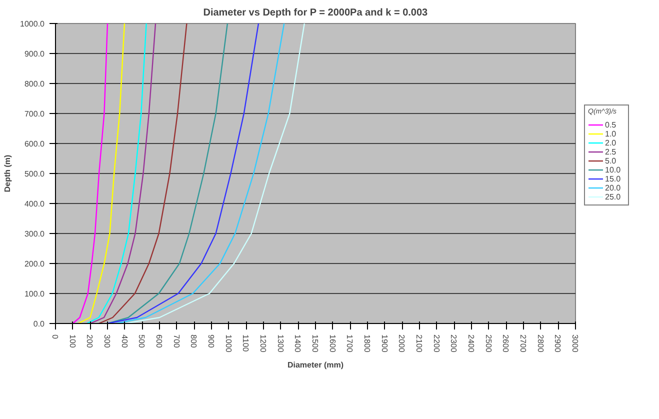 The image size is (659, 419). What do you see at coordinates (505, 343) in the screenshot?
I see `x-tick-label: 2600` at bounding box center [505, 343].